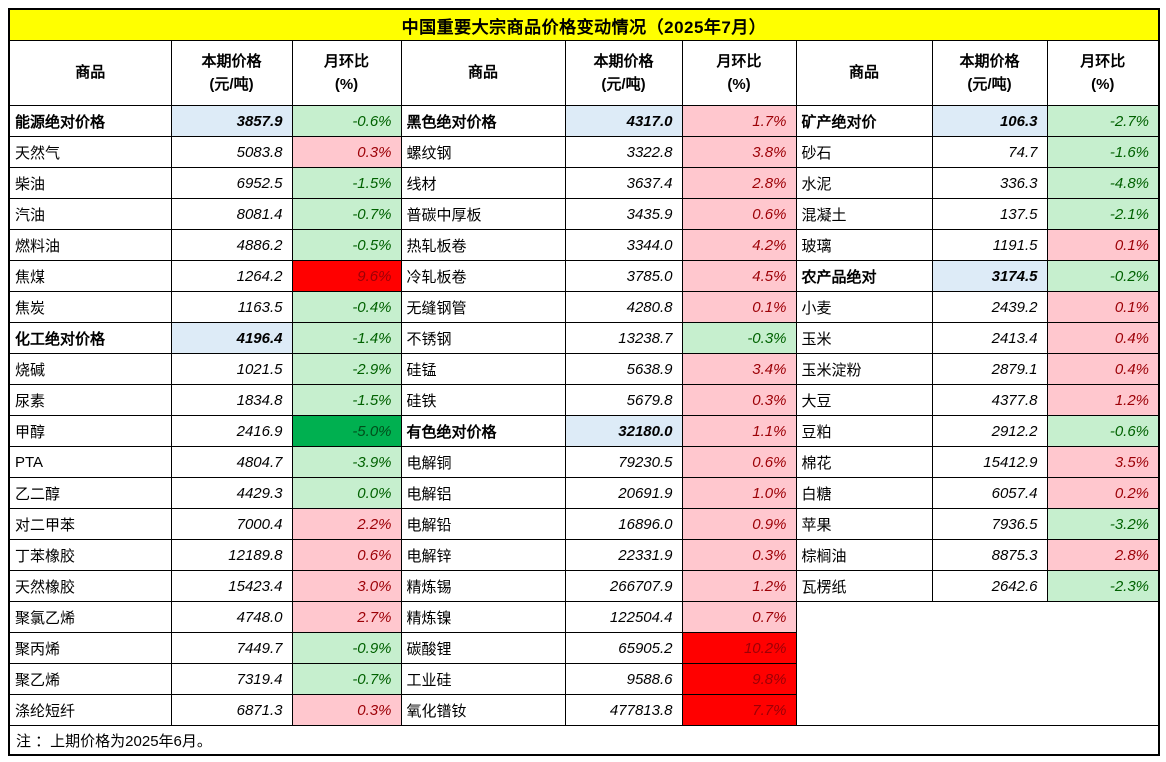 The image size is (1166, 762). I want to click on mom-cell: -1.4%, so click(346, 338).